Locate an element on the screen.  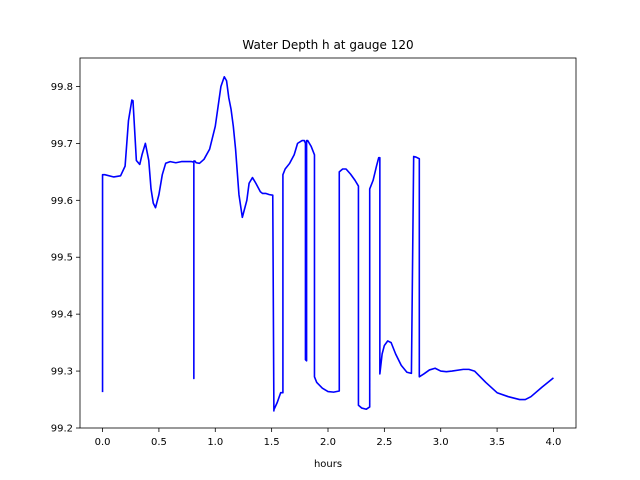
x-tick-label: 0.5 is located at coordinates (159, 442).